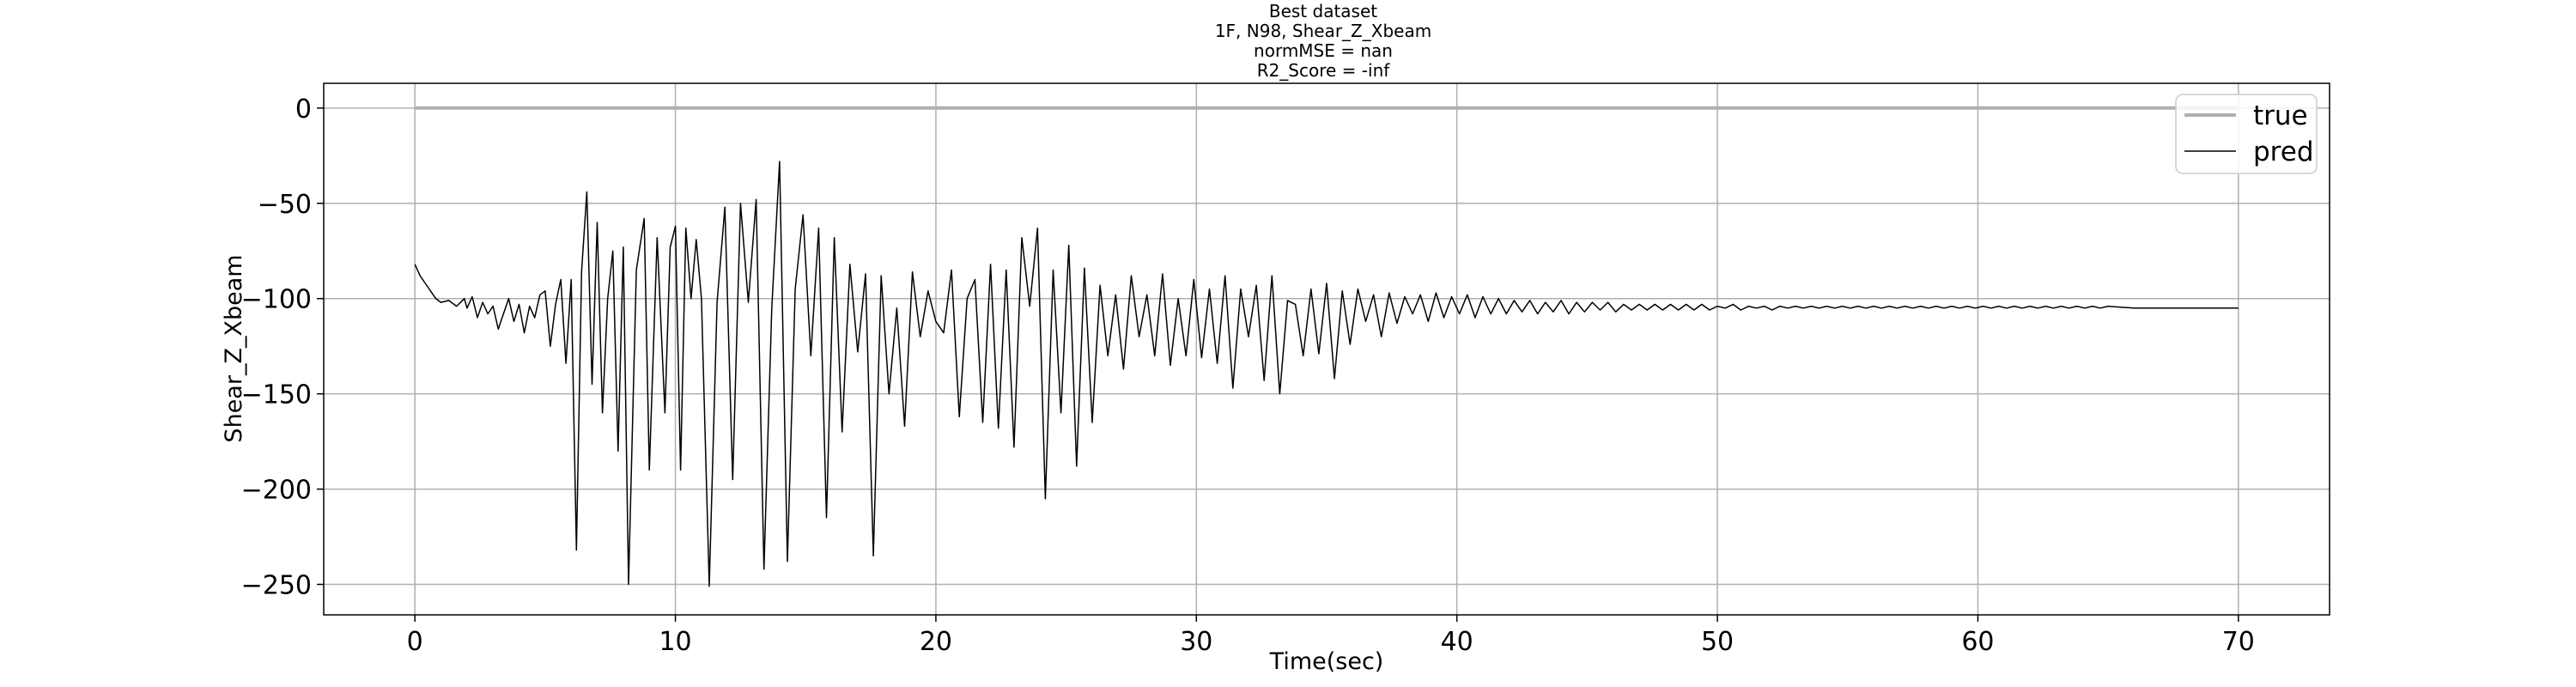  Describe the element at coordinates (936, 642) in the screenshot. I see `x-tick-label: 20` at that location.